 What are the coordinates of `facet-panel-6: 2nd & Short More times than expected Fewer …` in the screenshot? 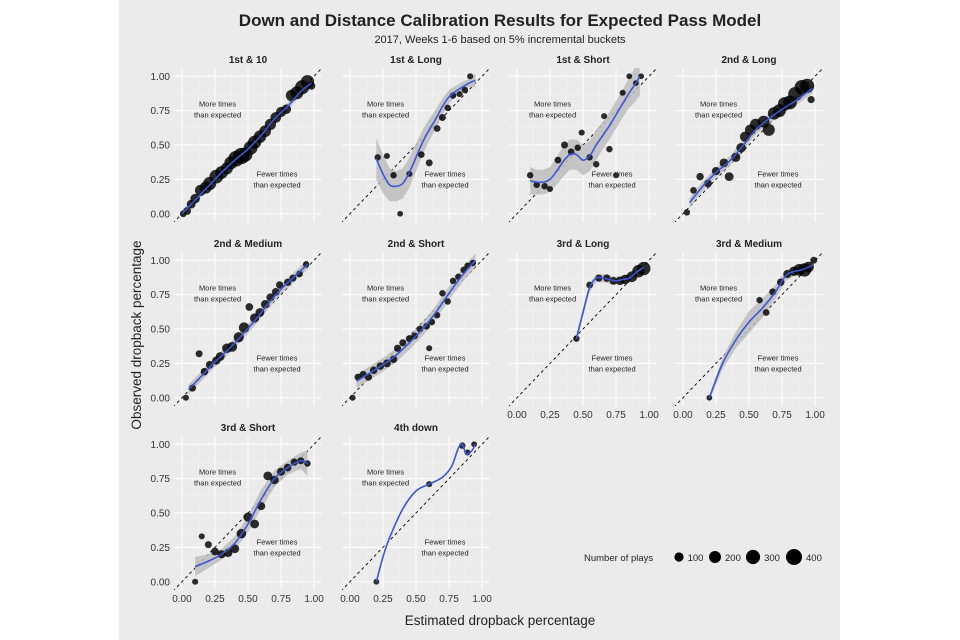 It's located at (416, 322).